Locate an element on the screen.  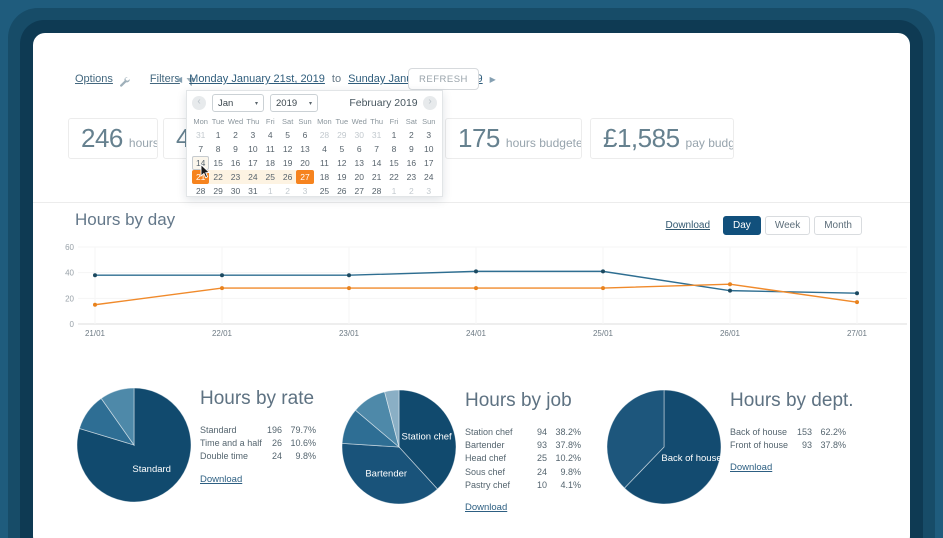
legend-value: 153 is located at coordinates (804, 432).